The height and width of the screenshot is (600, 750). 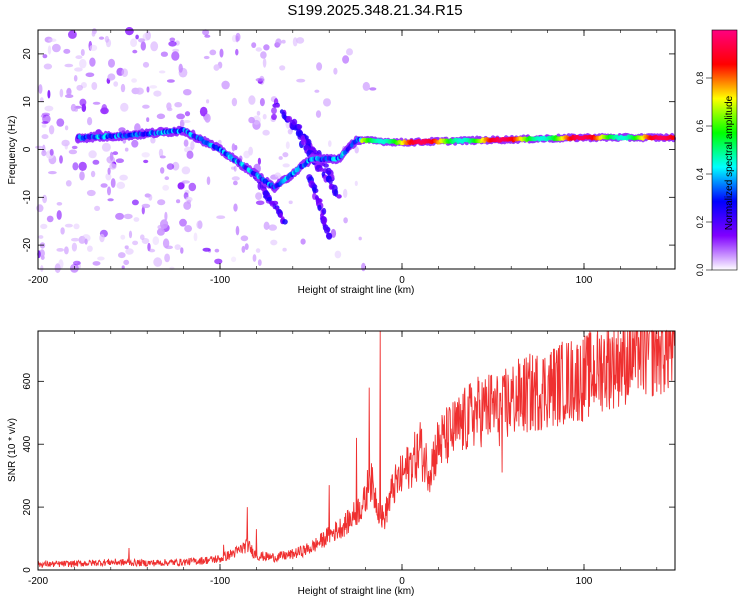 I want to click on chart-title: S199.2025.348.21.34.R15, so click(x=375, y=10).